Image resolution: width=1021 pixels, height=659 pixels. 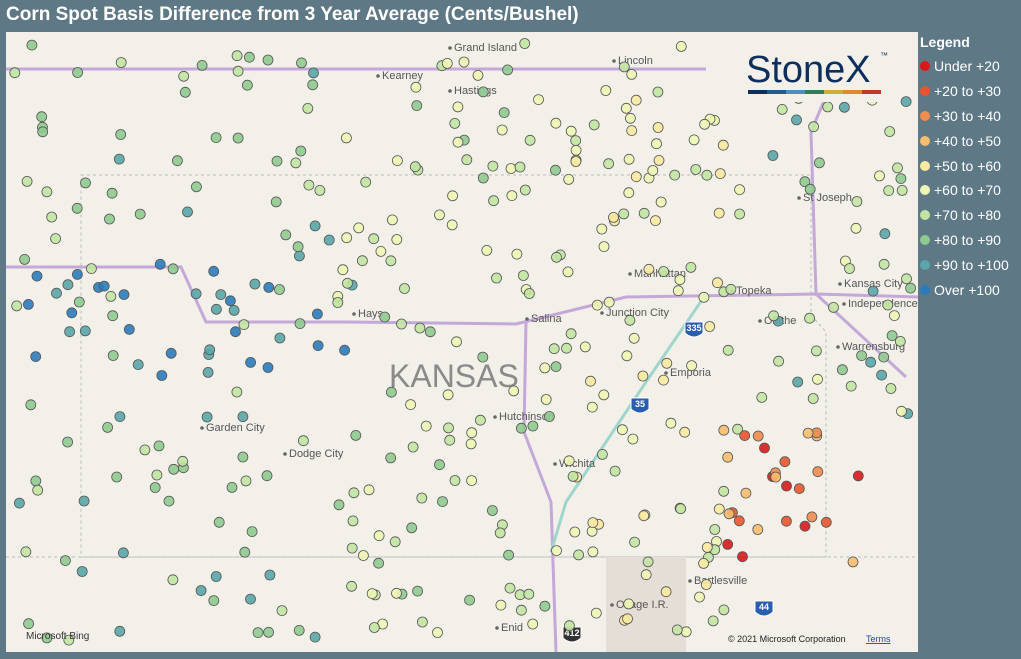 I want to click on interstate, so click(x=628, y=423).